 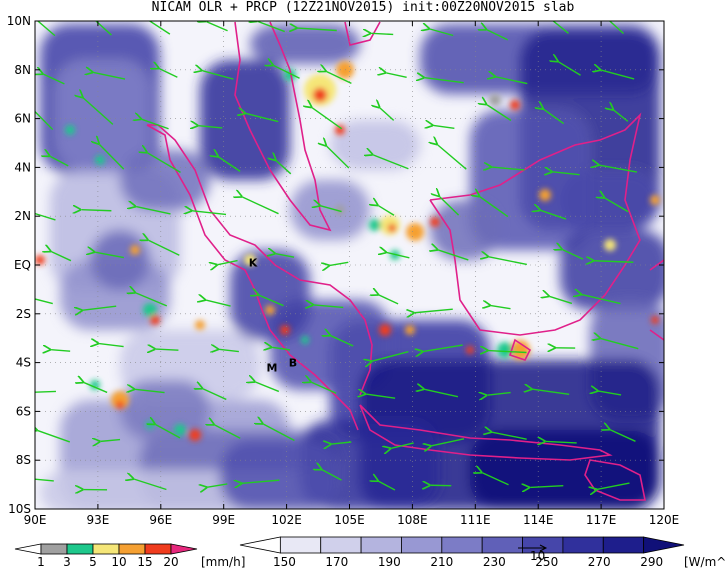 What do you see at coordinates (537, 556) in the screenshot?
I see `reference-vector-label: 10` at bounding box center [537, 556].